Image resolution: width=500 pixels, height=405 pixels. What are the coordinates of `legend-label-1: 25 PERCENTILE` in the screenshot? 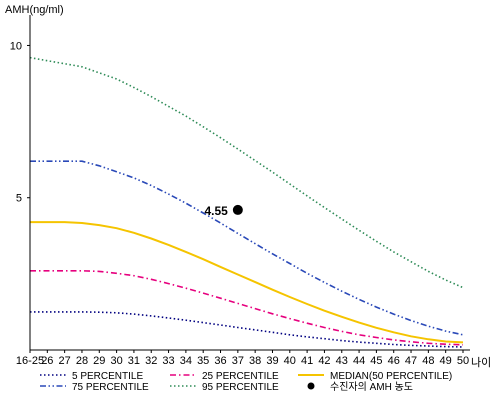 It's located at (240, 376).